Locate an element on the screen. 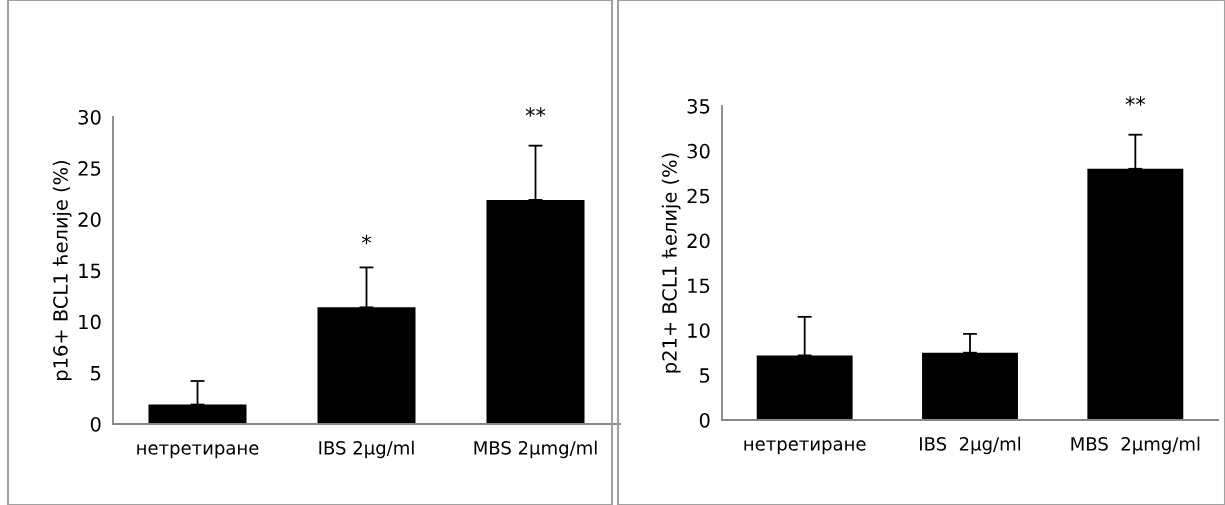 The image size is (1225, 505). y-axis-title: p21+ BCL1 ћелије (%) is located at coordinates (671, 263).